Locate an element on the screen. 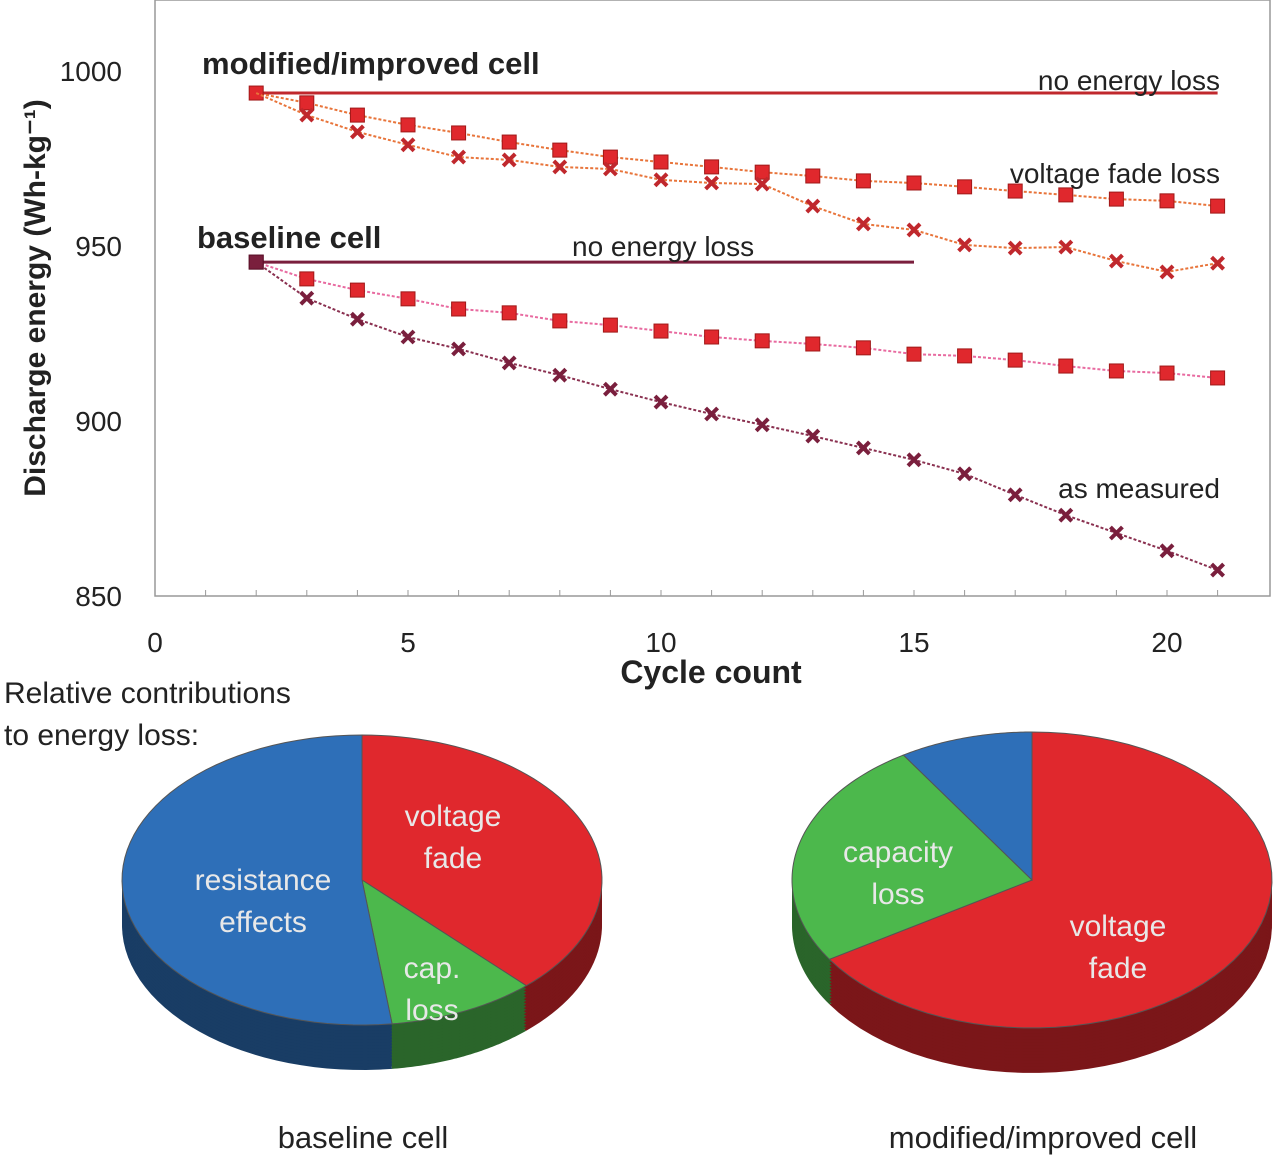 Image resolution: width=1280 pixels, height=1164 pixels. pie-heading-line1: Relative contributions is located at coordinates (147, 693).